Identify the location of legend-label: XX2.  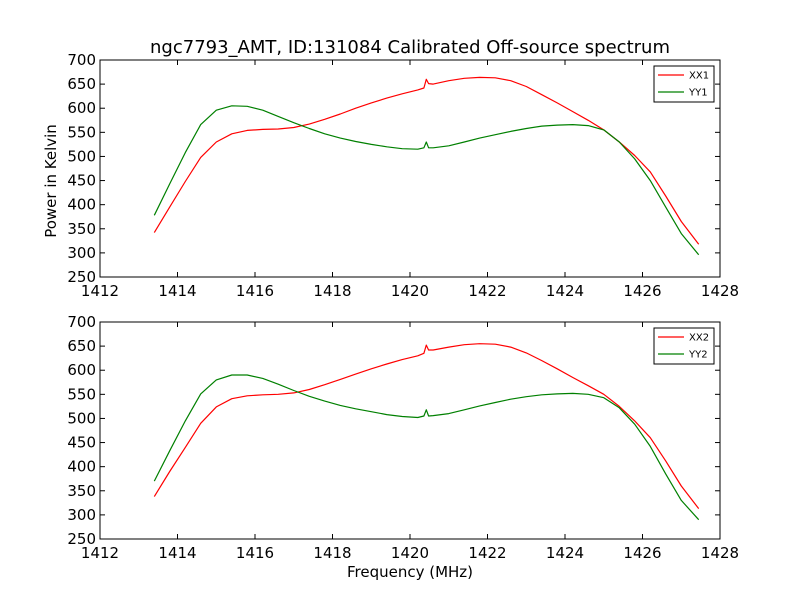
(699, 338).